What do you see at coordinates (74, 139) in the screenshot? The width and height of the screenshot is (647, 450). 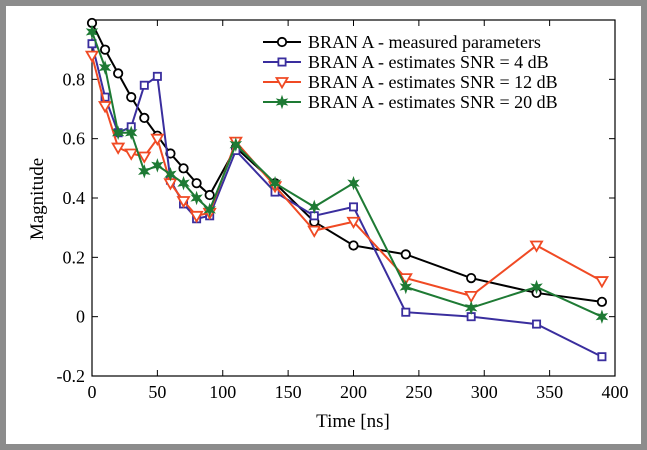 I see `y-tick-label: 0.6` at bounding box center [74, 139].